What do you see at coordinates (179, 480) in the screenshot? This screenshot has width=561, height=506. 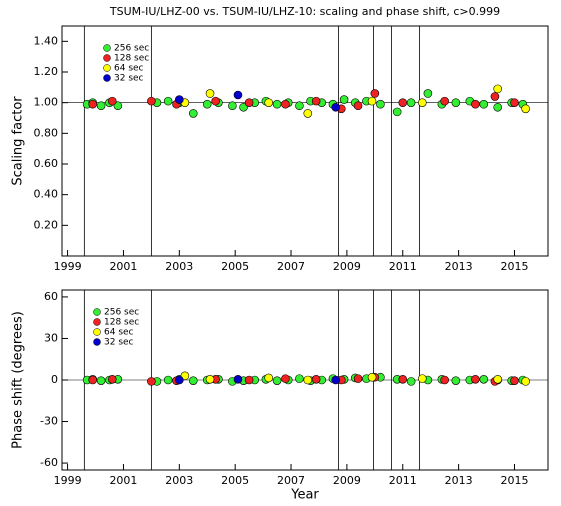 I see `x-tick-label: 2003` at bounding box center [179, 480].